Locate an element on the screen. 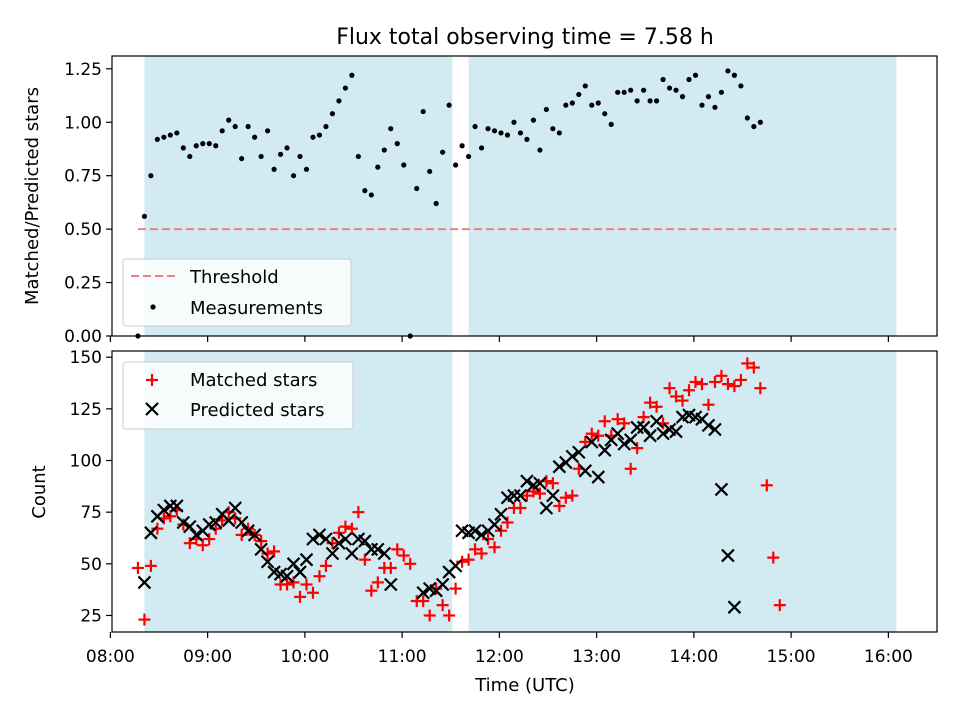 Image resolution: width=960 pixels, height=720 pixels. ratio-y-axis: 0.00 0.25 0.50 0.75 1.00 1.25 is located at coordinates (88, 203).